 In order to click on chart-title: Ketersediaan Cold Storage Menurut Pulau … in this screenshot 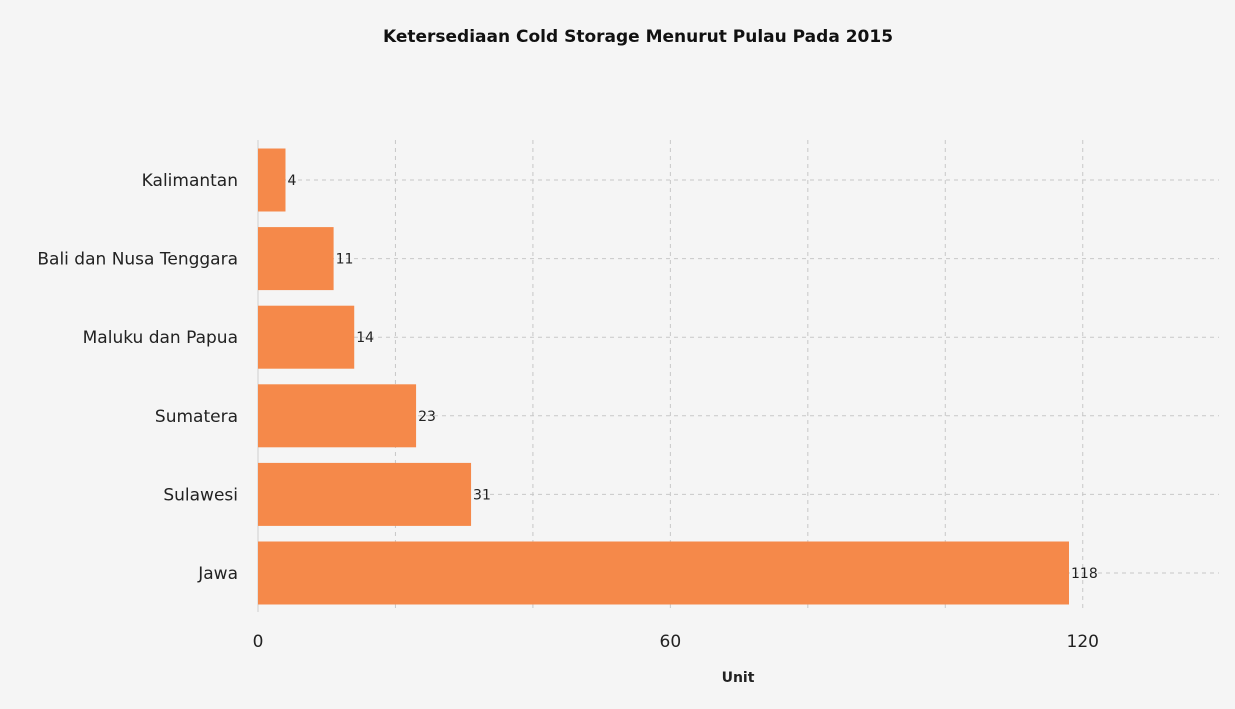, I will do `click(638, 37)`.